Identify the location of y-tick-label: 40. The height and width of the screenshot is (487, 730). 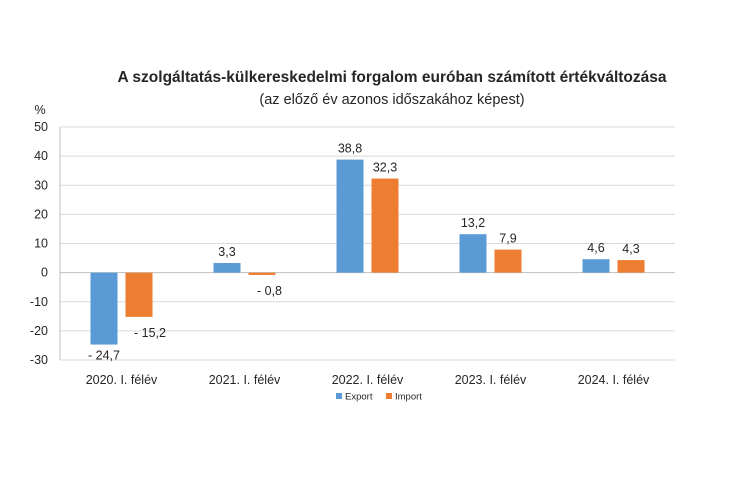
(41, 156).